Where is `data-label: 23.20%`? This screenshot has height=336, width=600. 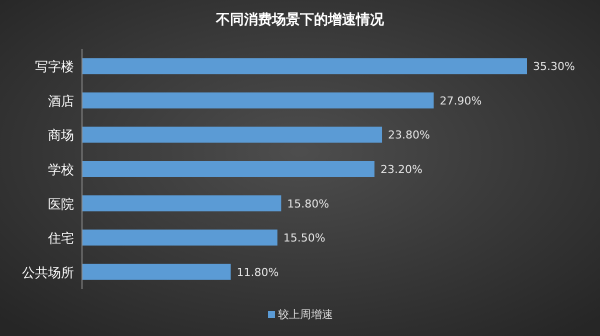
data-label: 23.20% is located at coordinates (401, 169).